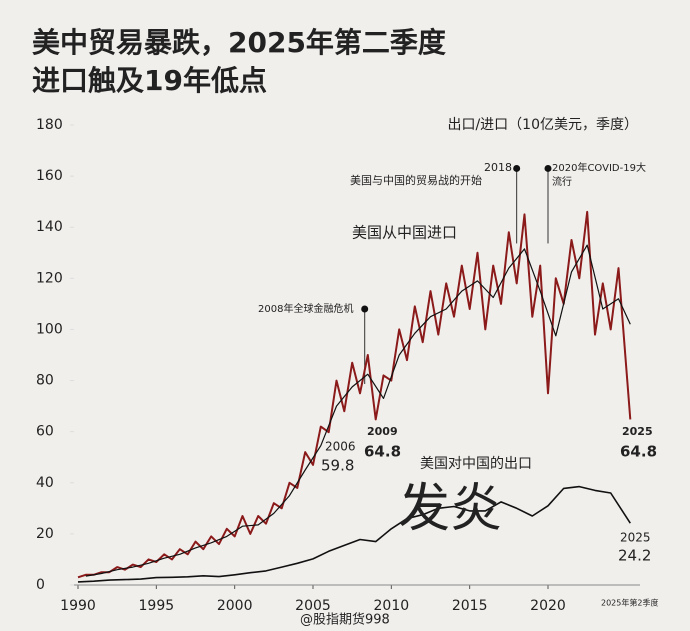 Image resolution: width=690 pixels, height=631 pixels. I want to click on data-label: 59.8, so click(337, 466).